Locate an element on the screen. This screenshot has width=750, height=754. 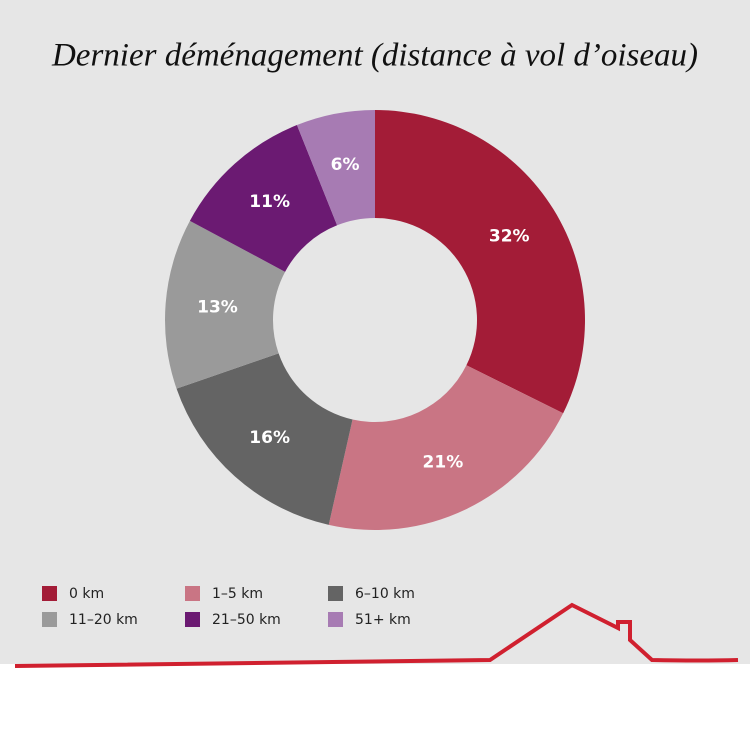
roof-decoration is located at coordinates (376, 635).